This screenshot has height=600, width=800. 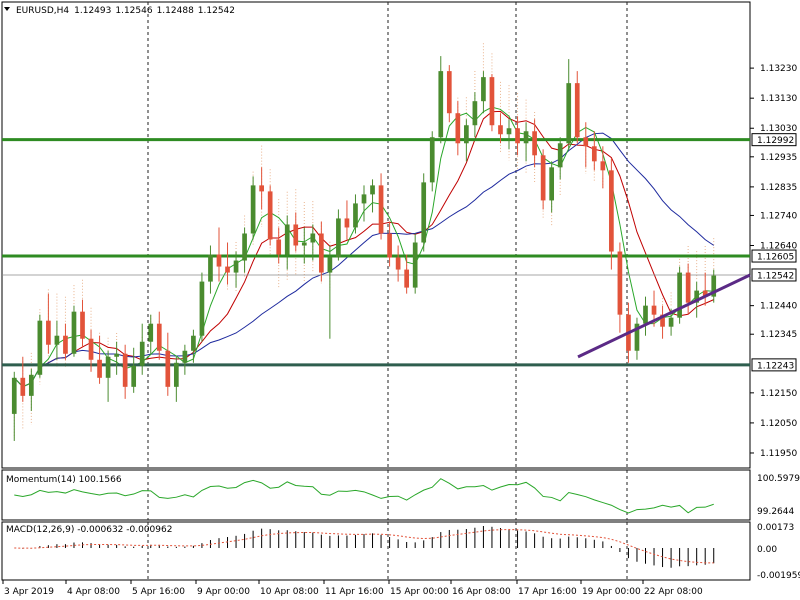 I want to click on price-tick-label: 1.12345, so click(x=778, y=335).